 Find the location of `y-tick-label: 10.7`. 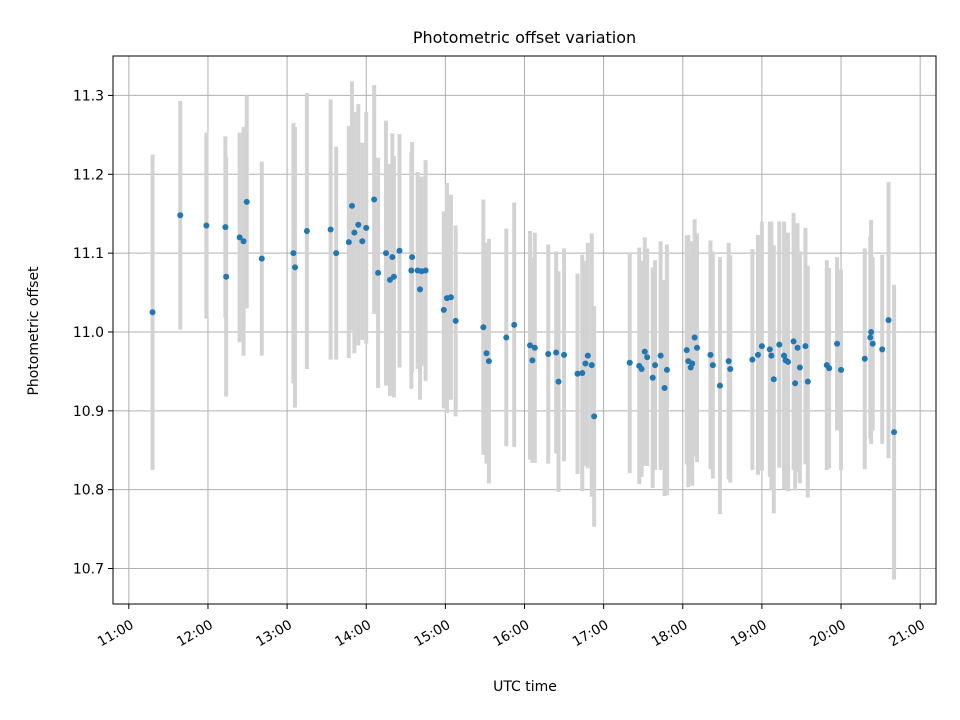

y-tick-label: 10.7 is located at coordinates (88, 570).